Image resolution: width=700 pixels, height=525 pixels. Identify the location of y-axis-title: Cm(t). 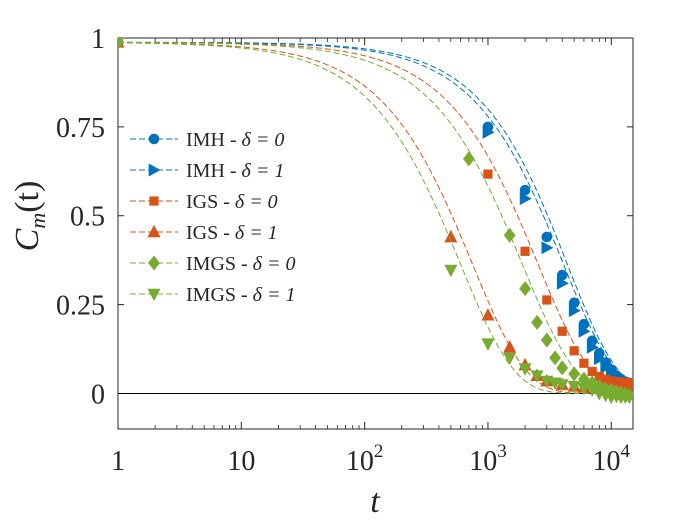
(29, 216).